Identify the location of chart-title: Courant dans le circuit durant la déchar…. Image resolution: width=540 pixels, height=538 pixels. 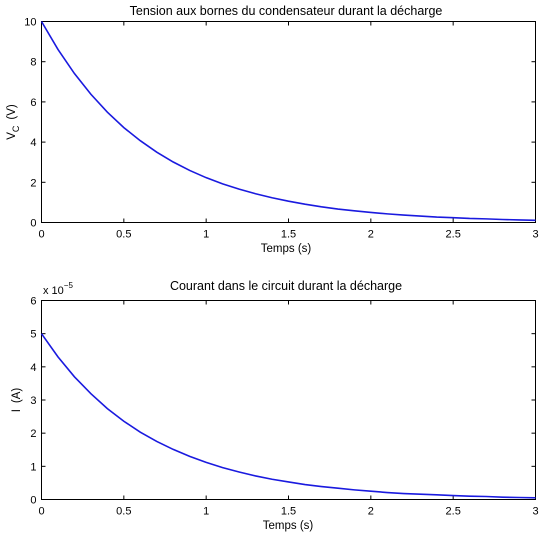
(286, 286).